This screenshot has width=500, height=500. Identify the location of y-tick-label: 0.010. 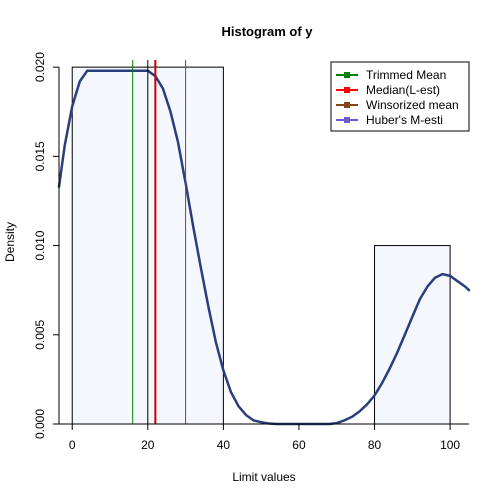
(40, 245).